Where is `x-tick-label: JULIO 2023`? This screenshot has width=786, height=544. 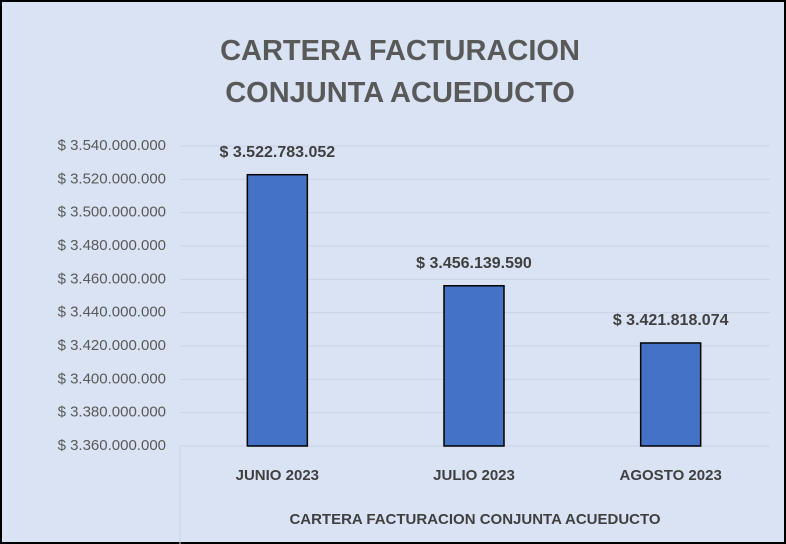
x-tick-label: JULIO 2023 is located at coordinates (474, 475).